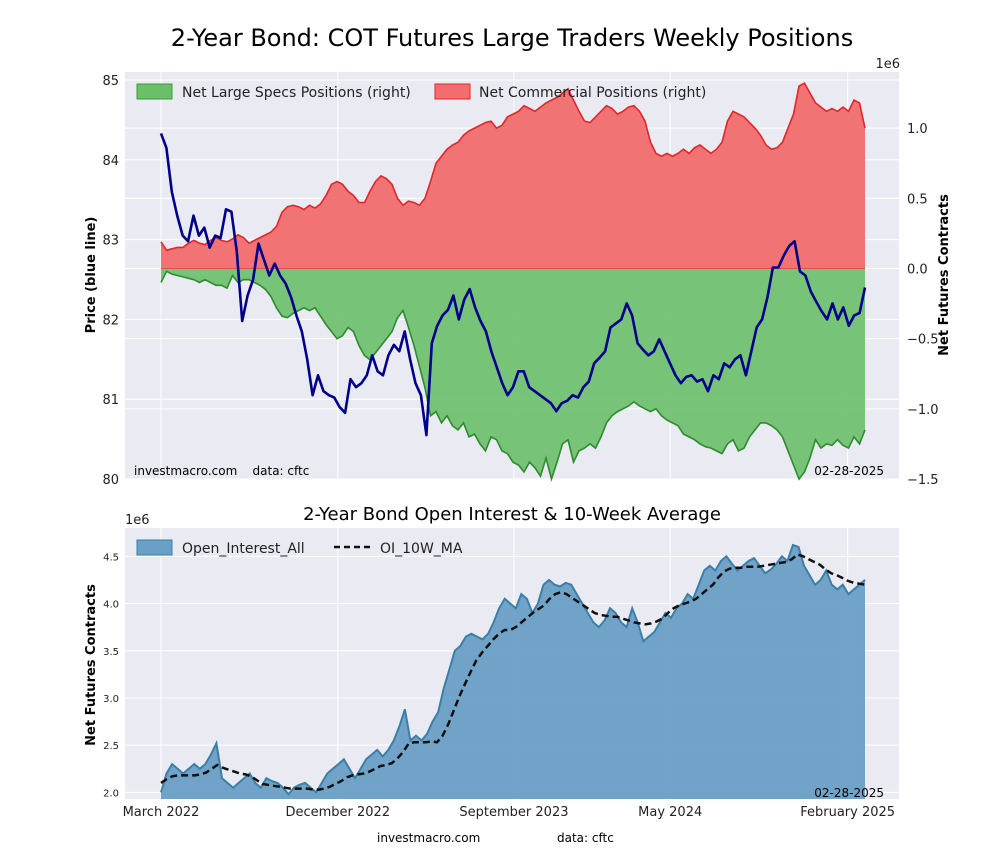 Image resolution: width=1000 pixels, height=860 pixels. Describe the element at coordinates (110, 161) in the screenshot. I see `left-tick-label: 84` at that location.